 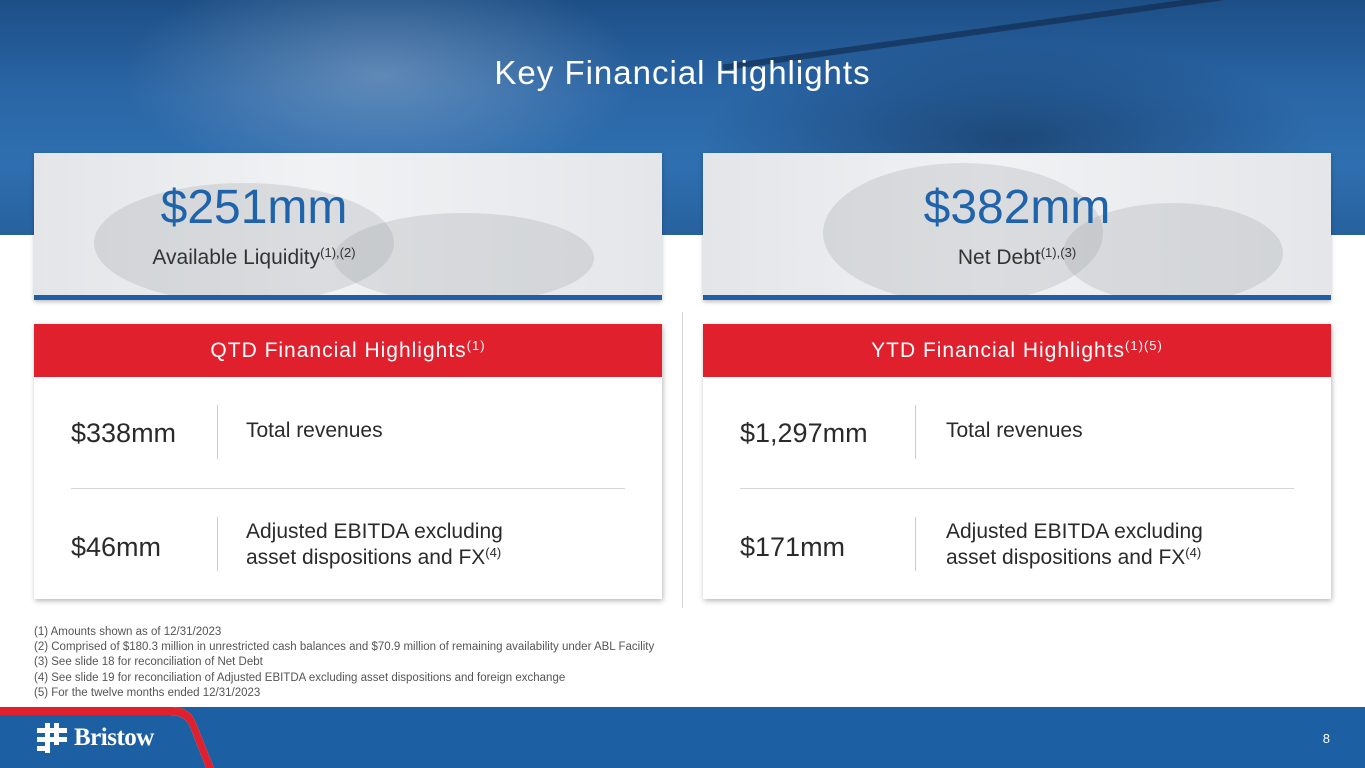 I want to click on page-number: 8, so click(x=1326, y=738).